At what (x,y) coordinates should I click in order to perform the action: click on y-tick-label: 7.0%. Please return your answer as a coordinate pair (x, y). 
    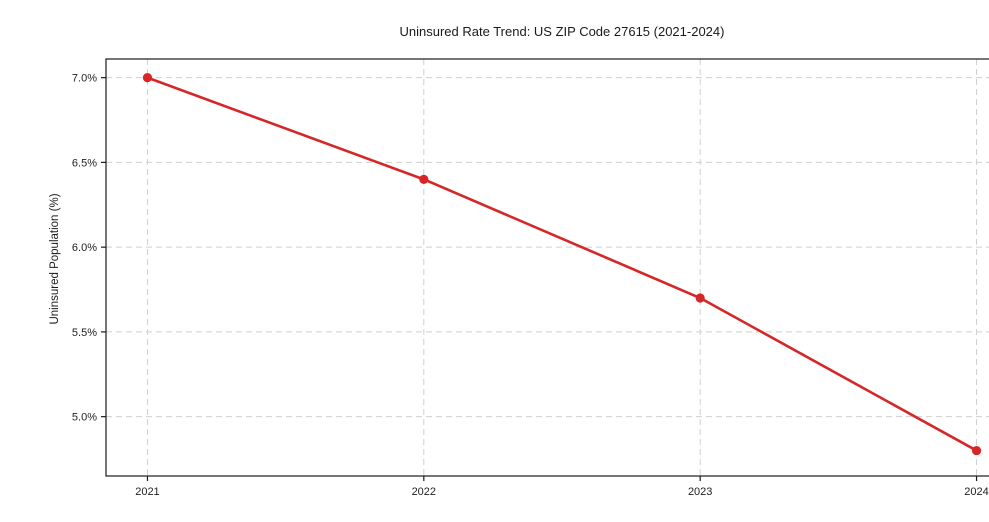
    Looking at the image, I should click on (84, 79).